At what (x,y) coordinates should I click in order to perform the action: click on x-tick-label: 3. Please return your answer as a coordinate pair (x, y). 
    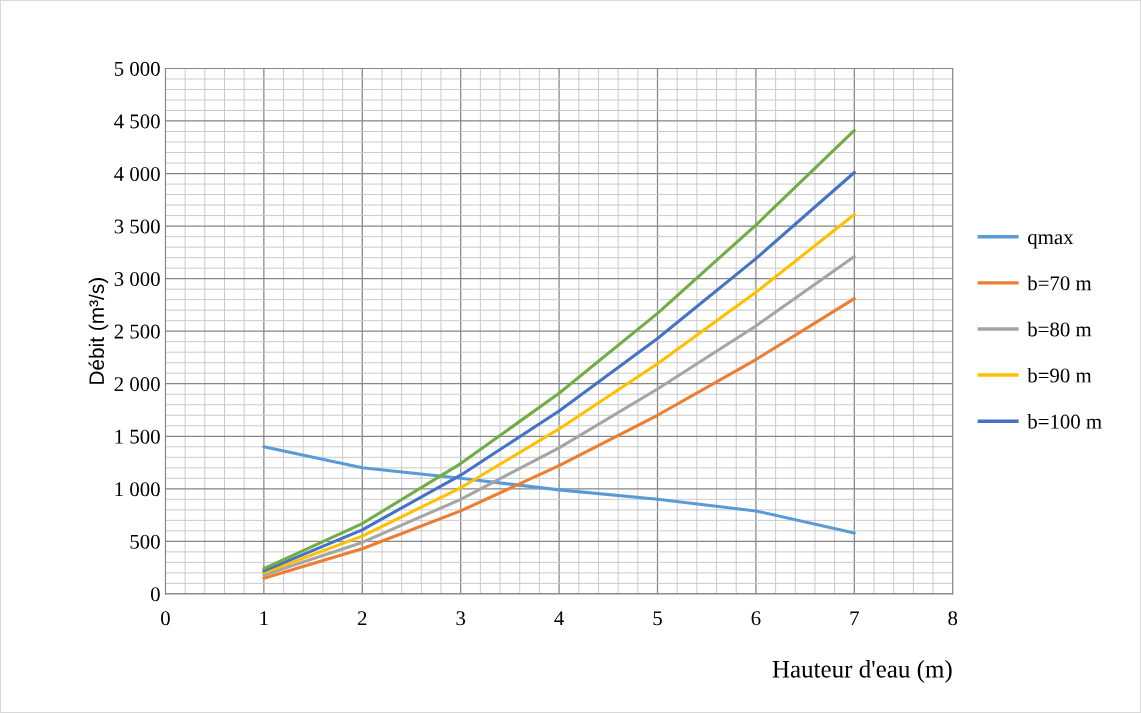
    Looking at the image, I should click on (461, 618).